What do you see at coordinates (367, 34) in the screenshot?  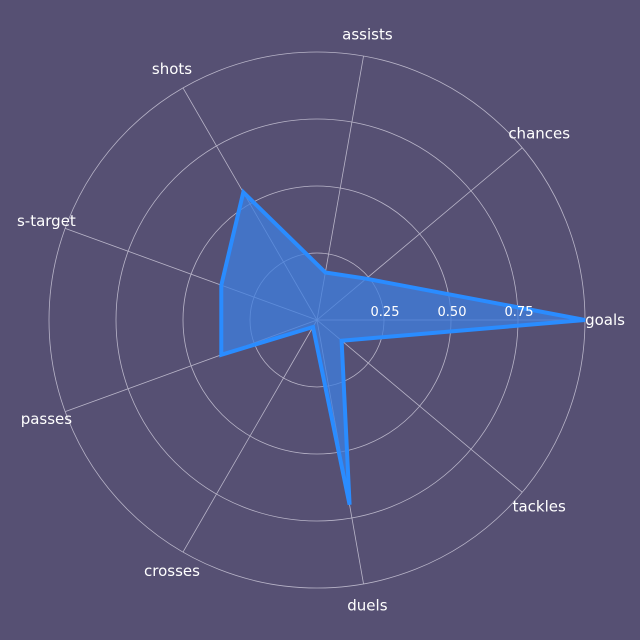 I see `axis-label-assists: assists` at bounding box center [367, 34].